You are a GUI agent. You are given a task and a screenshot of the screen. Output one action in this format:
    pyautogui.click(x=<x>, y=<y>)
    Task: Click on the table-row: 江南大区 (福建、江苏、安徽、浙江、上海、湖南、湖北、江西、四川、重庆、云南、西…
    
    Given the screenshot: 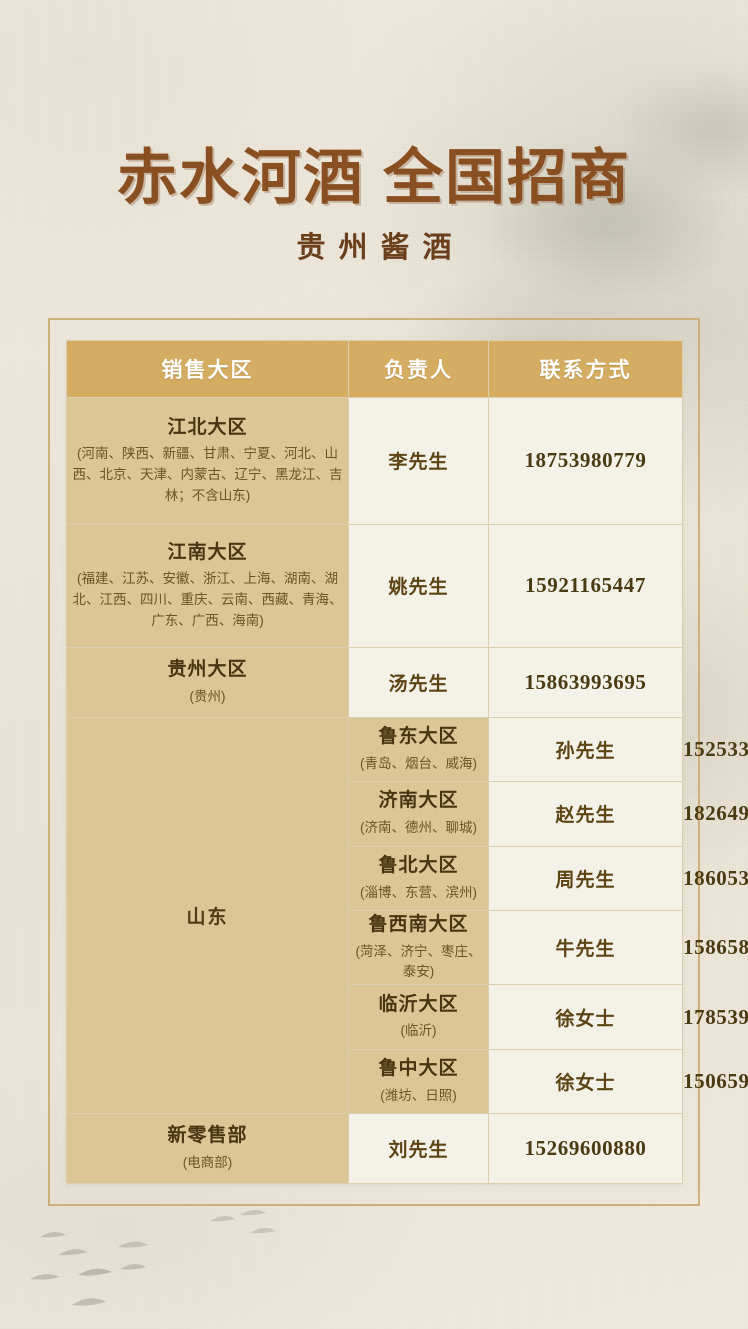 What is the action you would take?
    pyautogui.click(x=374, y=585)
    